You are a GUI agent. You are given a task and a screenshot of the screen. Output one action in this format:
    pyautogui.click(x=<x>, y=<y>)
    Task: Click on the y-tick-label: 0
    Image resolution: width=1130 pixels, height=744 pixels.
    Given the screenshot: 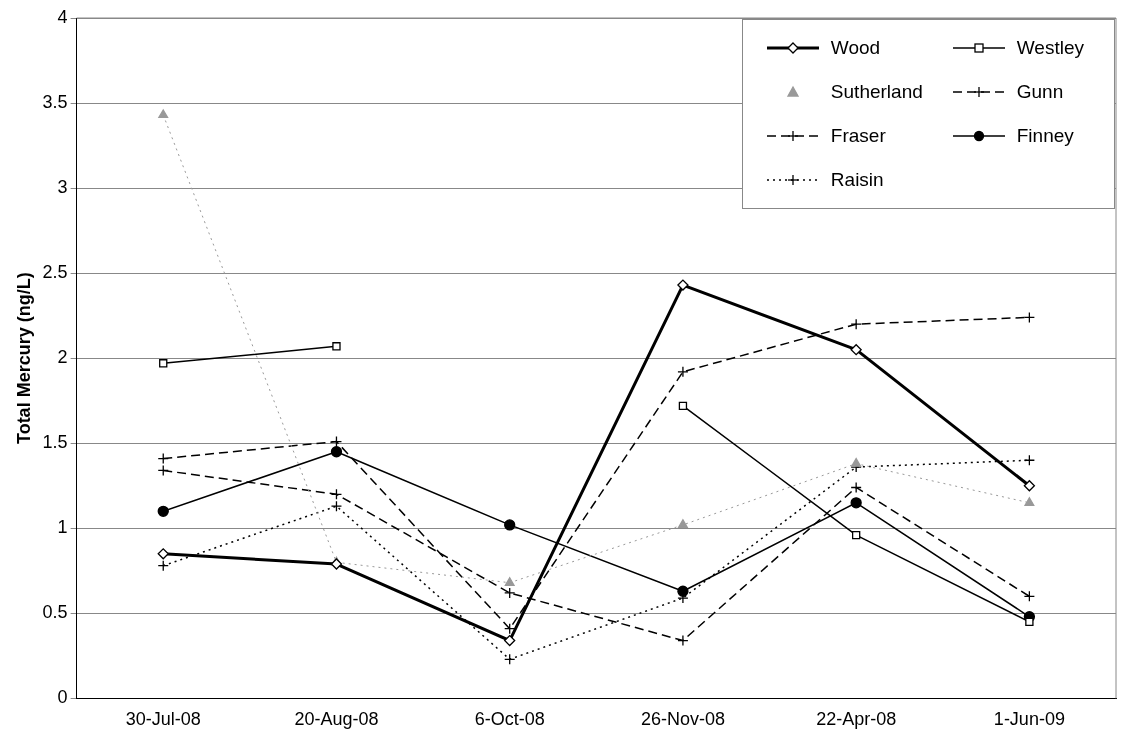 What is the action you would take?
    pyautogui.click(x=62, y=697)
    